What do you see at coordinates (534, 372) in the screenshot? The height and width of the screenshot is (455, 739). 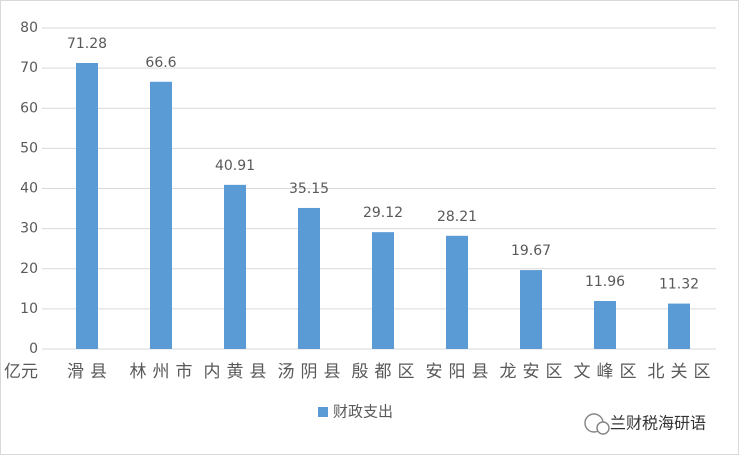 I see `x-tick-label: 龙安区` at bounding box center [534, 372].